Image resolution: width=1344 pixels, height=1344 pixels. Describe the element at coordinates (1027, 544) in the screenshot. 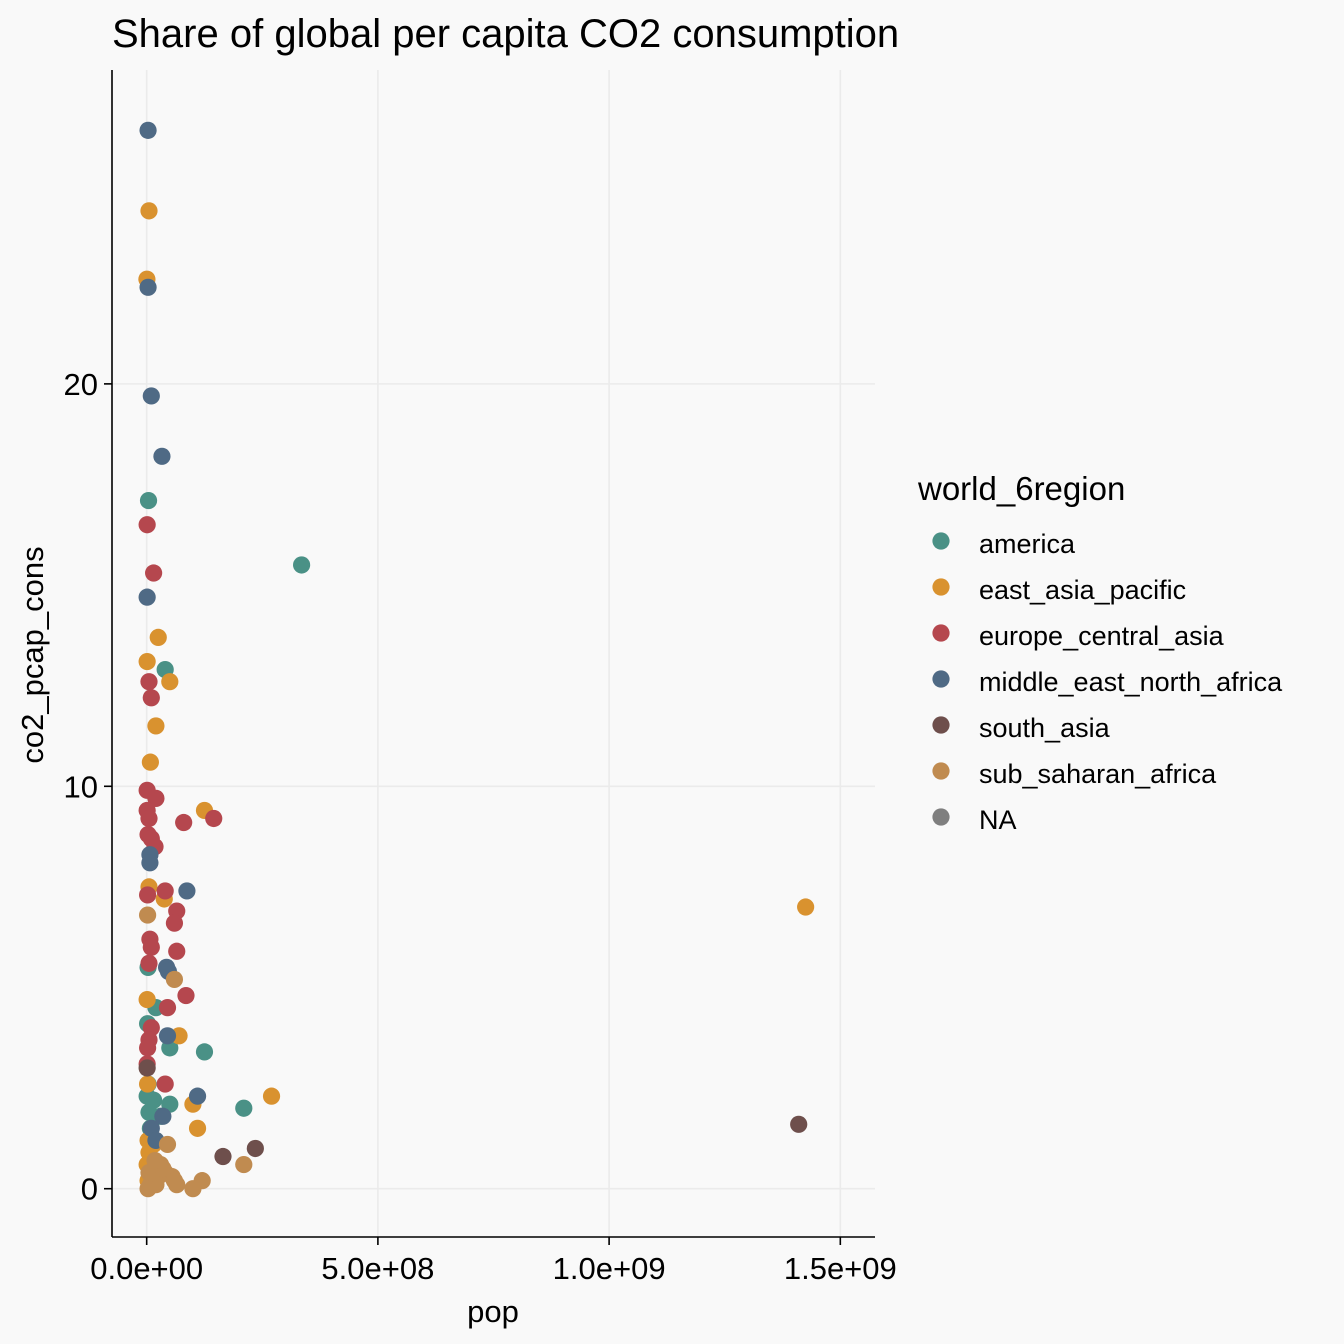

I see `legend-label: america` at that location.